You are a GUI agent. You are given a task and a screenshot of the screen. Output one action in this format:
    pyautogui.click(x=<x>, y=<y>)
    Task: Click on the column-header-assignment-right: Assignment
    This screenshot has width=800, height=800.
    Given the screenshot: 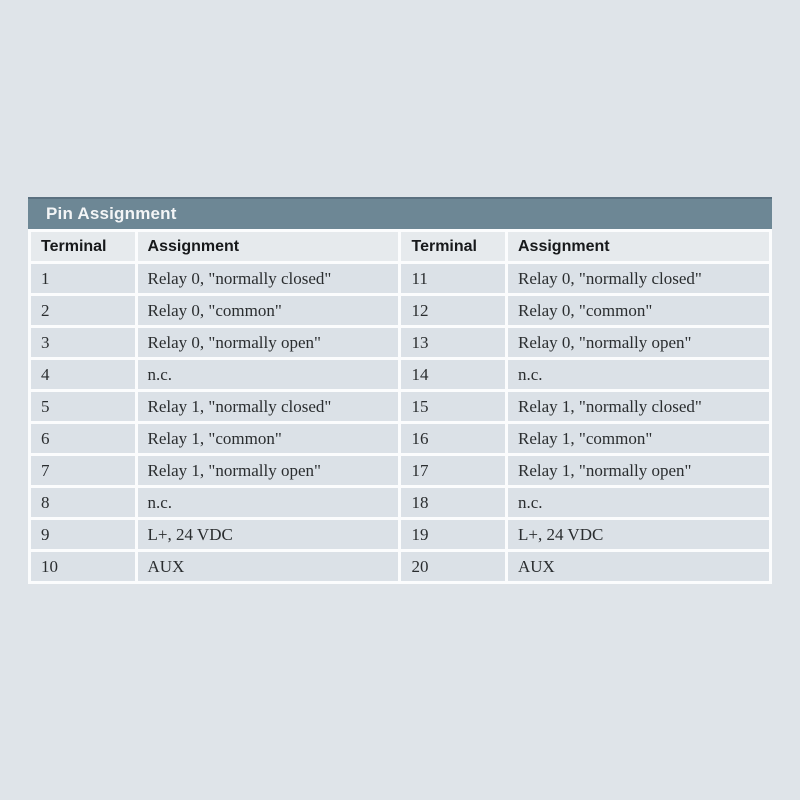 What is the action you would take?
    pyautogui.click(x=638, y=246)
    